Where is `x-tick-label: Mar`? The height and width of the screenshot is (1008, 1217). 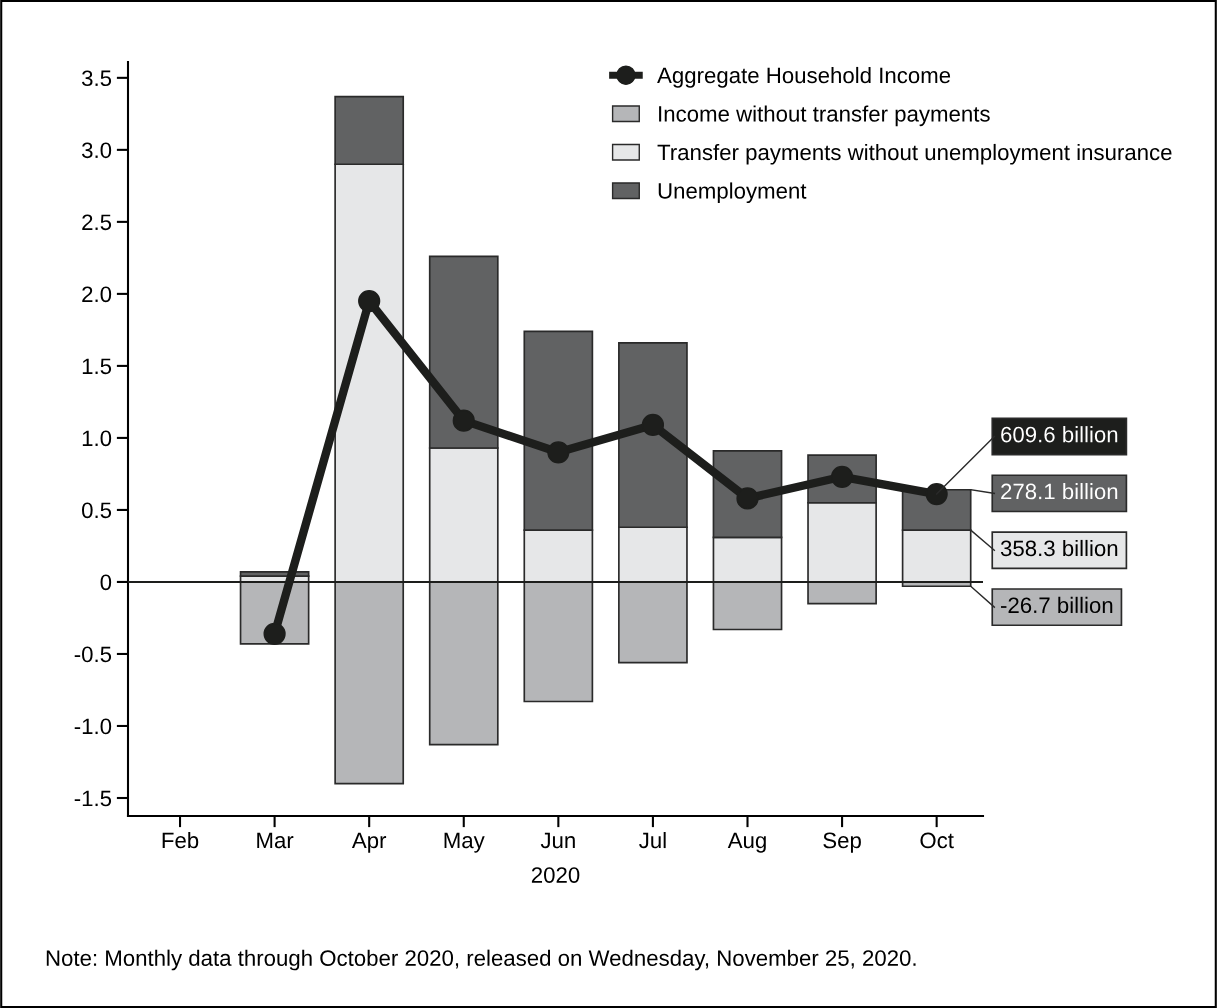 x-tick-label: Mar is located at coordinates (275, 840).